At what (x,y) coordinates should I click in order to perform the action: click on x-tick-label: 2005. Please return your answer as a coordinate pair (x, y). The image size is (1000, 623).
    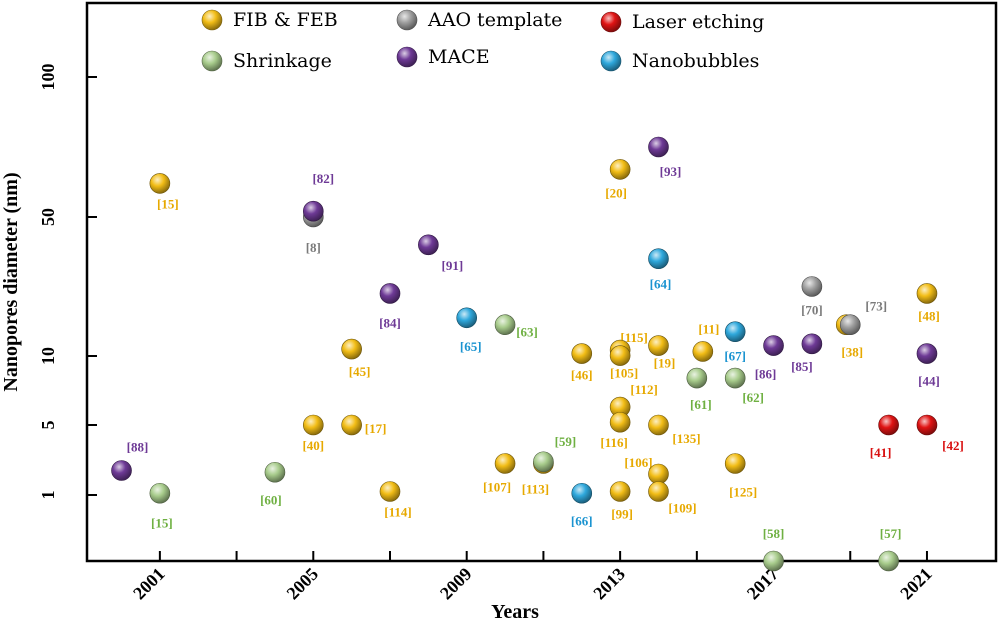
    Looking at the image, I should click on (303, 584).